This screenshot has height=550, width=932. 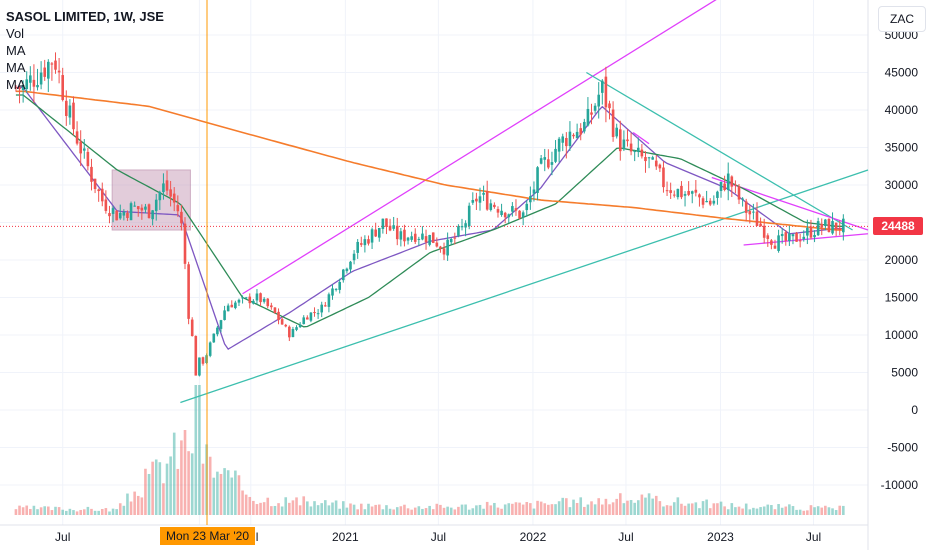 I want to click on legend-ma-1: MA, so click(x=16, y=50).